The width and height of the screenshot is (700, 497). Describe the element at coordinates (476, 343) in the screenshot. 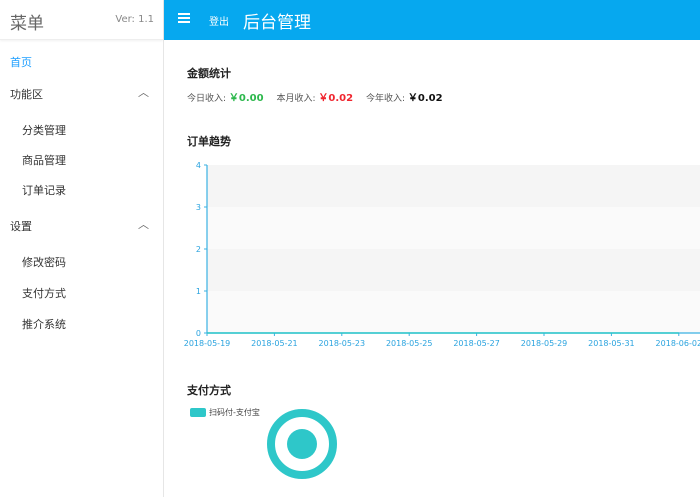

I see `x-tick-label: 2018-05-27` at that location.